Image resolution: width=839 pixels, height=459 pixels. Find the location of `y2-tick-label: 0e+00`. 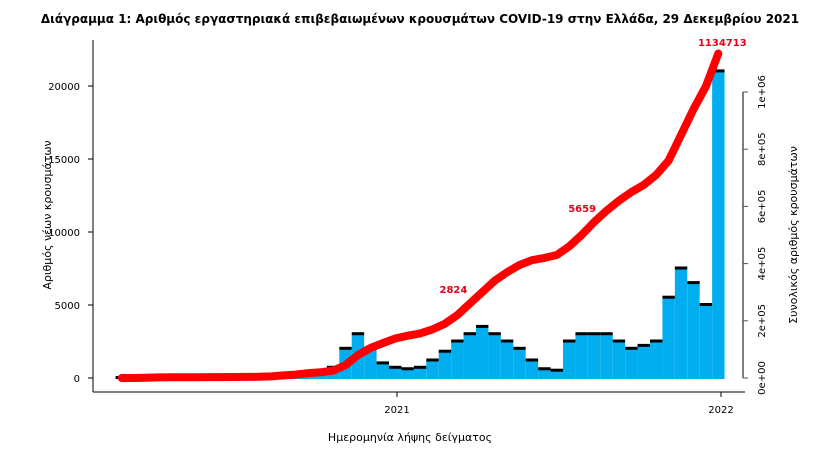

y2-tick-label: 0e+00 is located at coordinates (762, 378).